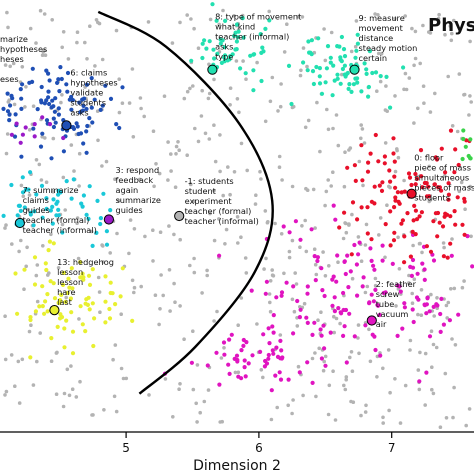 This screenshot has width=474, height=474. What do you see at coordinates (388, 48) in the screenshot?
I see `cluster-label-line: steady motion` at bounding box center [388, 48].